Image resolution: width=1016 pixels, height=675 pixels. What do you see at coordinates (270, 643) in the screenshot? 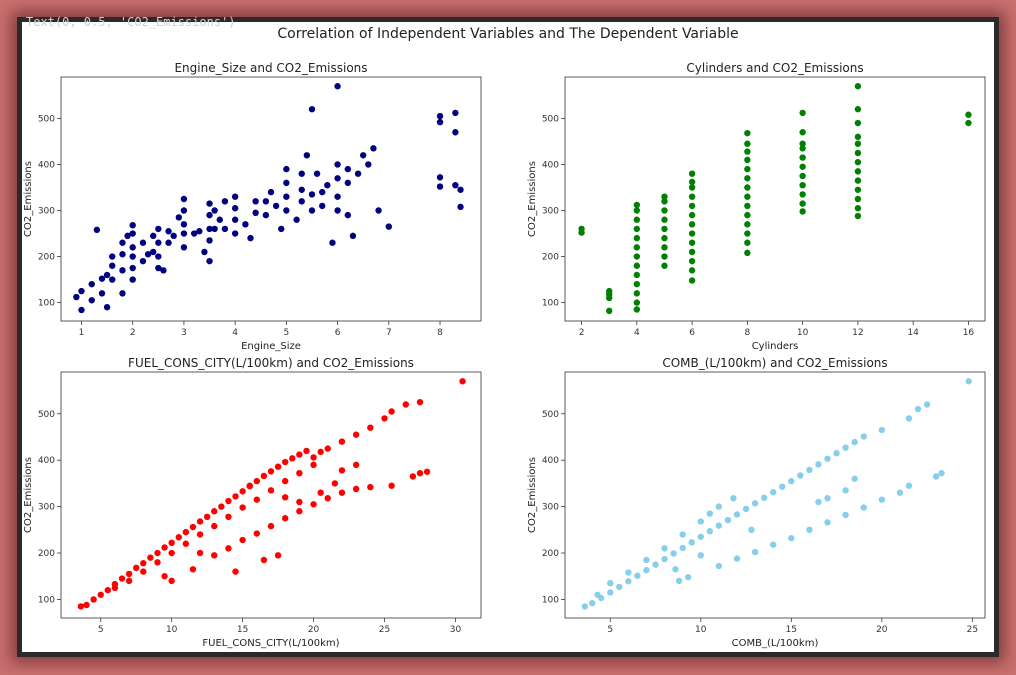
I see `x-axis-label: FUEL_CONS_CITY(L/100km)` at bounding box center [270, 643].